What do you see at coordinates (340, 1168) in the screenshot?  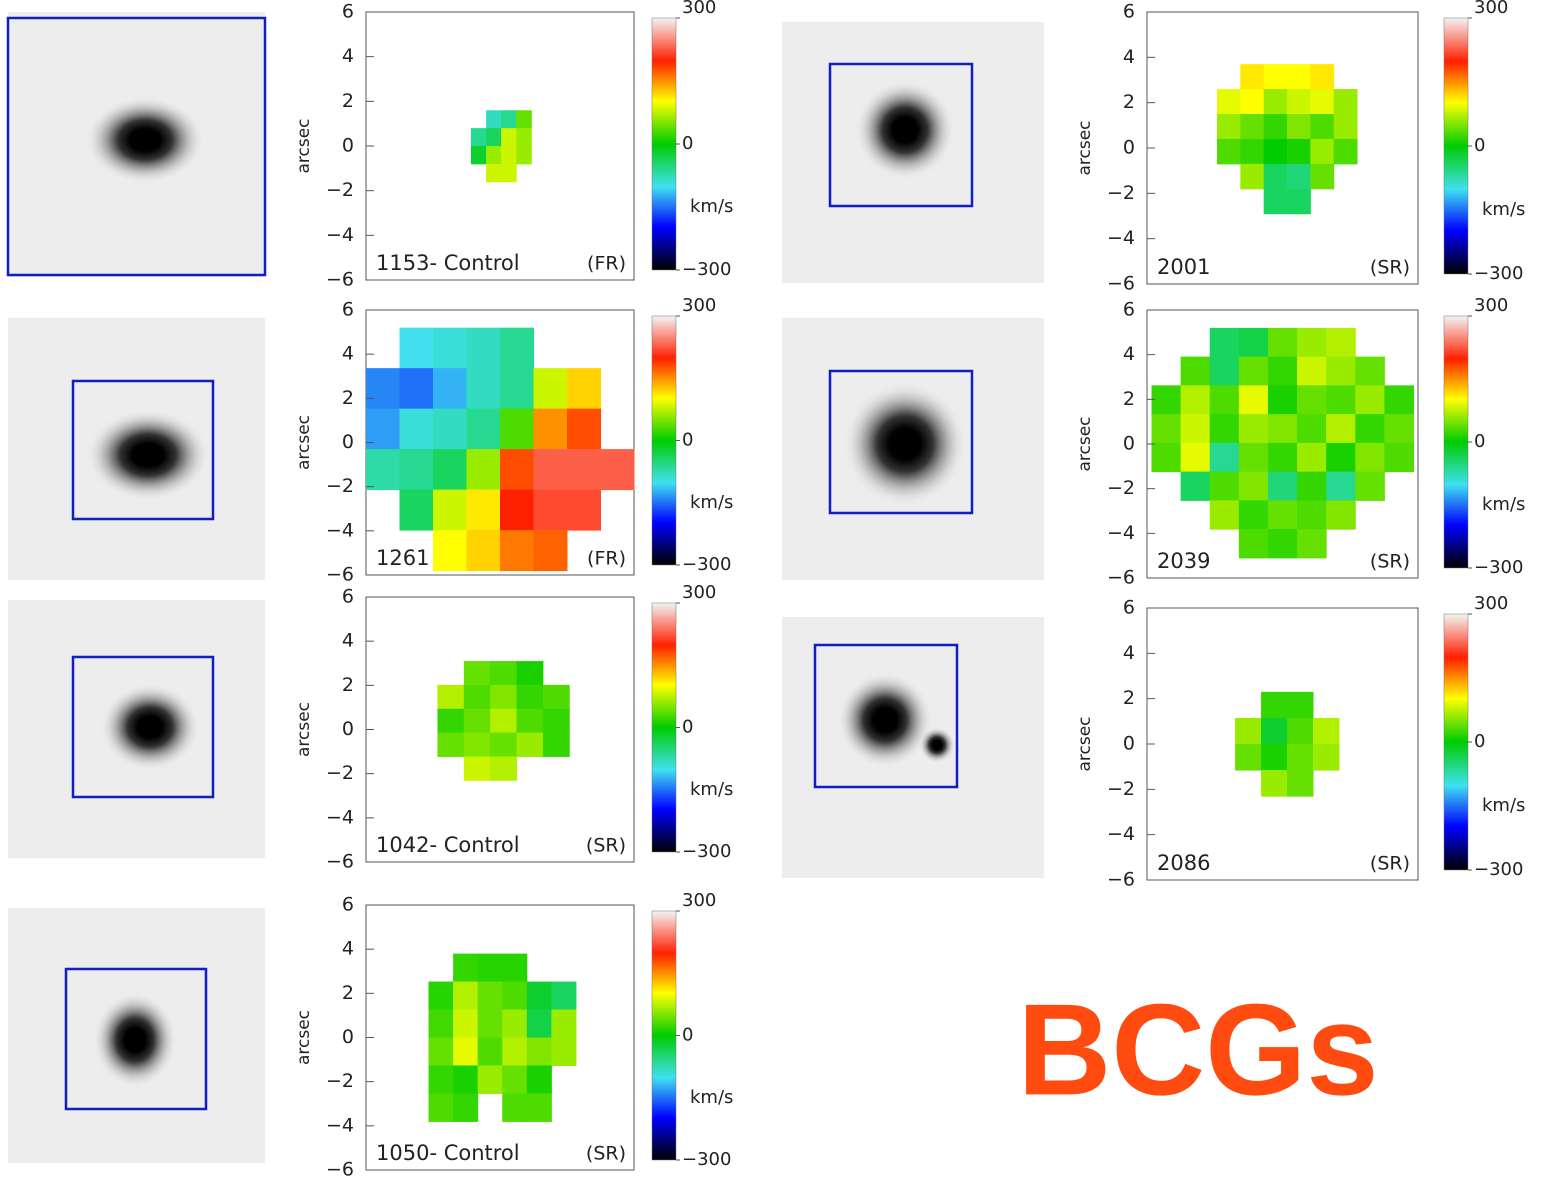 I see `y-tick-label: −6` at bounding box center [340, 1168].